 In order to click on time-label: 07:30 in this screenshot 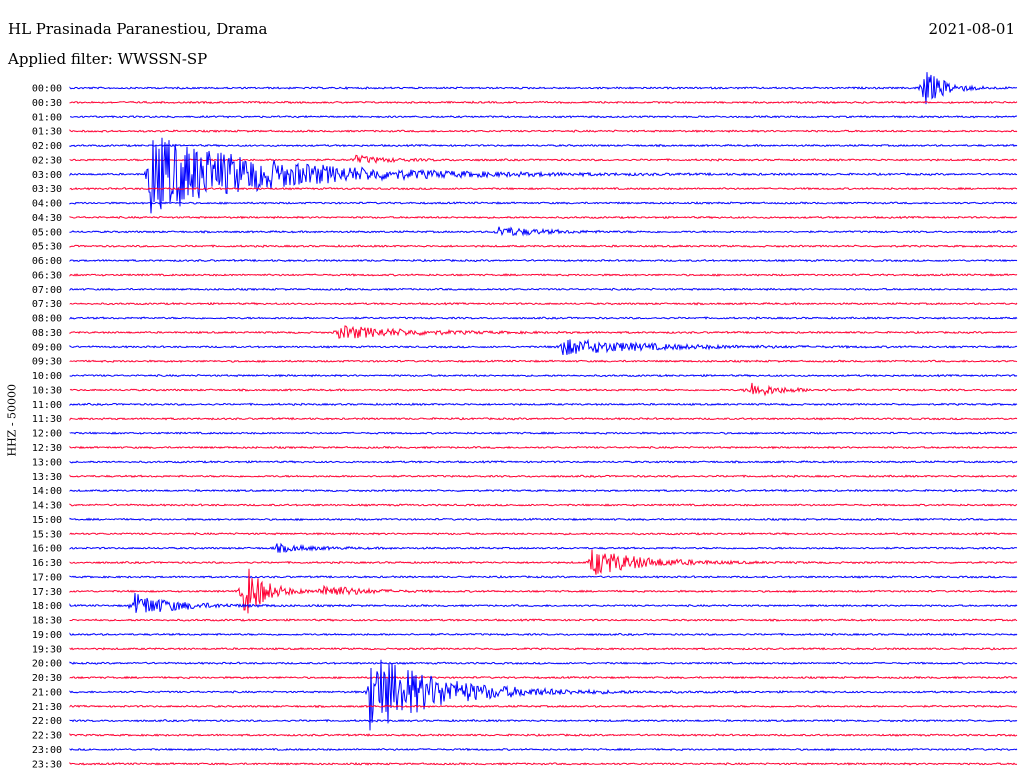, I will do `click(47, 304)`.